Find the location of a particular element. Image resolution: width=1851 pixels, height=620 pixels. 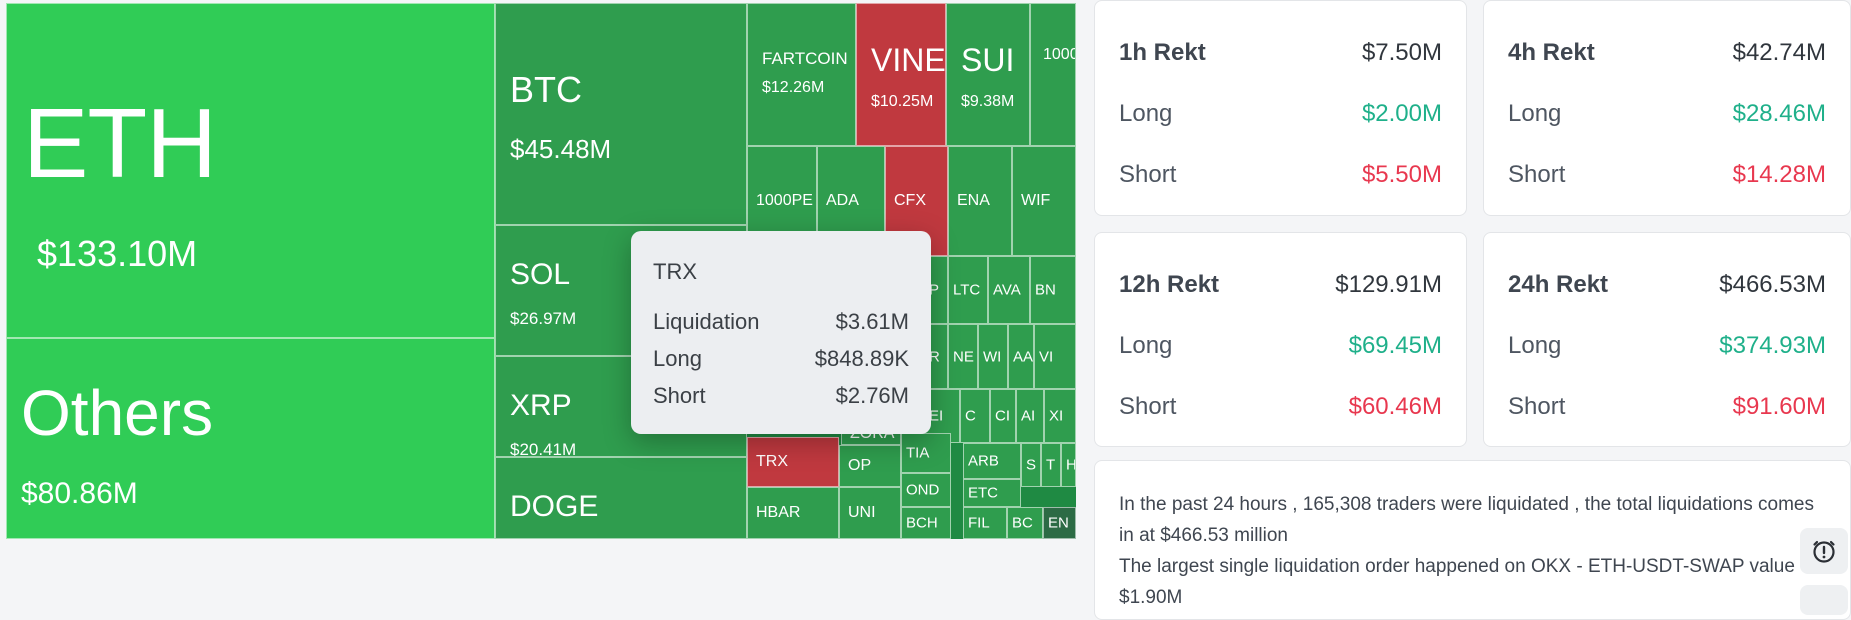

card-short-row: Short $91.60M is located at coordinates (1667, 407).